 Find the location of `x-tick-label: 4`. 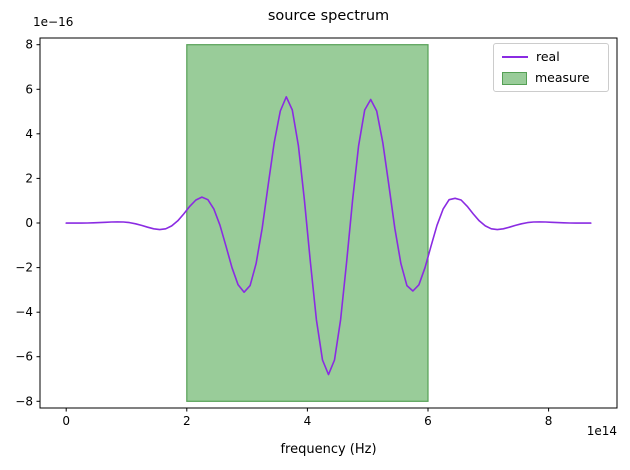

x-tick-label: 4 is located at coordinates (308, 421).